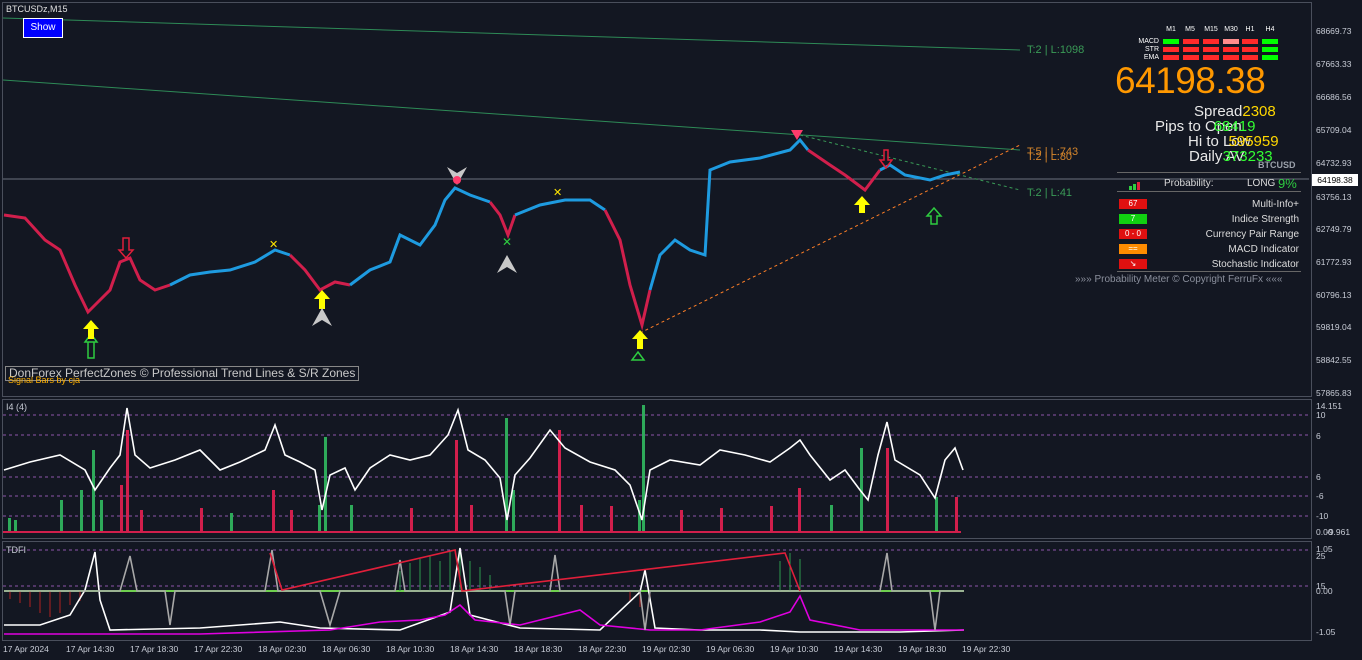 This screenshot has width=1362, height=660. Describe the element at coordinates (666, 649) in the screenshot. I see `time-axis-tick: 19 Apr 02:30` at that location.